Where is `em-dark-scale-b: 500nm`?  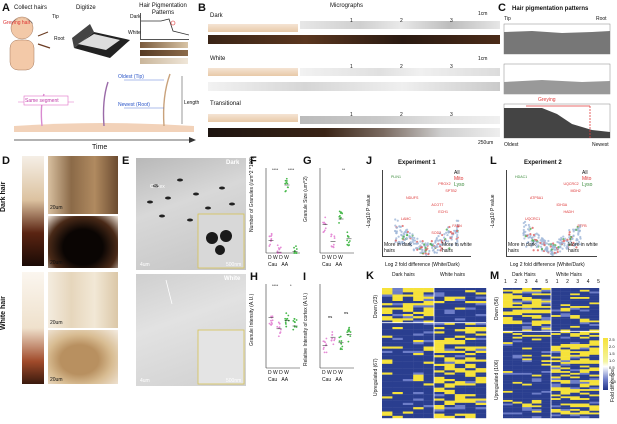
em-dark-scale-b: 500nm is located at coordinates (234, 265).